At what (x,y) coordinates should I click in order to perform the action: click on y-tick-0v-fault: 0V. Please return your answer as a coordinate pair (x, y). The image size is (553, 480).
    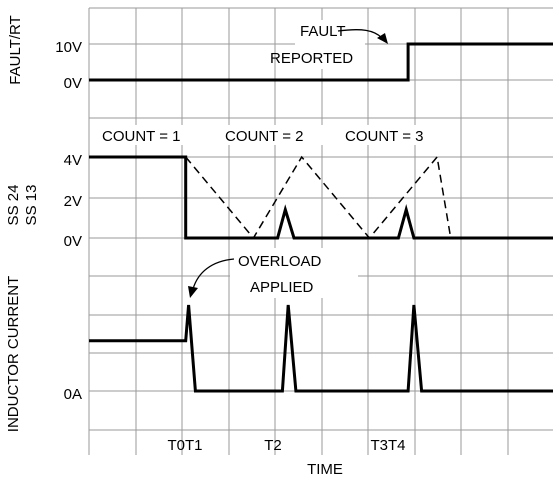
    Looking at the image, I should click on (73, 83).